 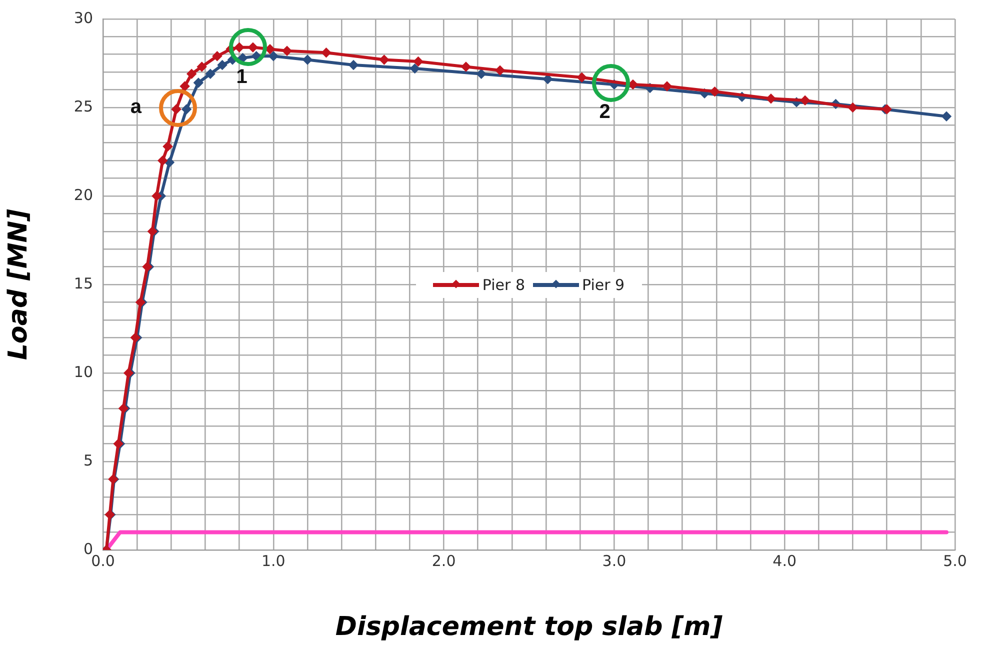 I want to click on y-tick-label: 15, so click(x=83, y=283).